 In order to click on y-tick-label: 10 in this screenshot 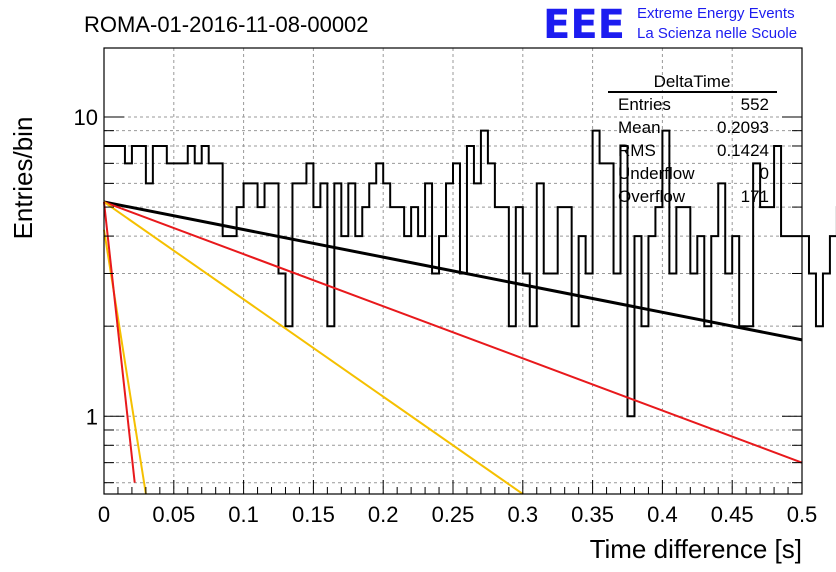, I will do `click(86, 117)`.